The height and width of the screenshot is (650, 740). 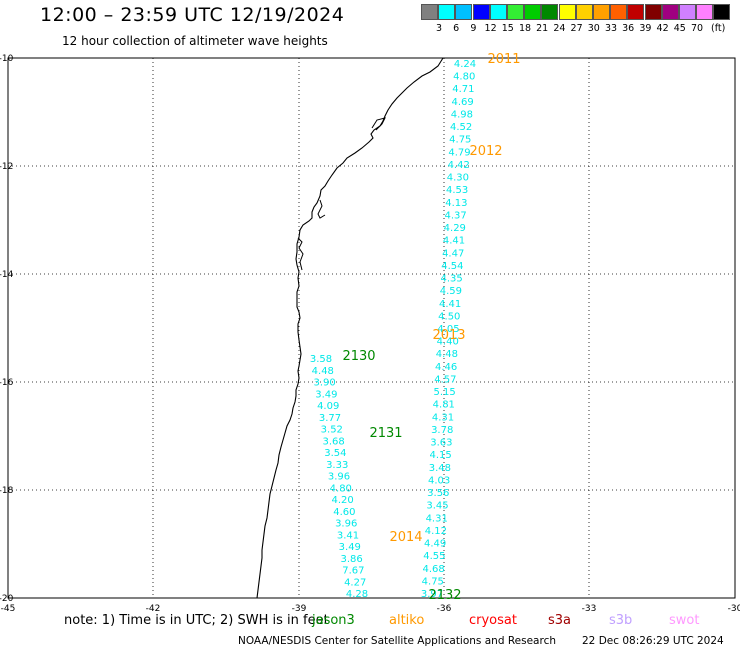 What do you see at coordinates (385, 433) in the screenshot?
I see `pass-time-label: 2131` at bounding box center [385, 433].